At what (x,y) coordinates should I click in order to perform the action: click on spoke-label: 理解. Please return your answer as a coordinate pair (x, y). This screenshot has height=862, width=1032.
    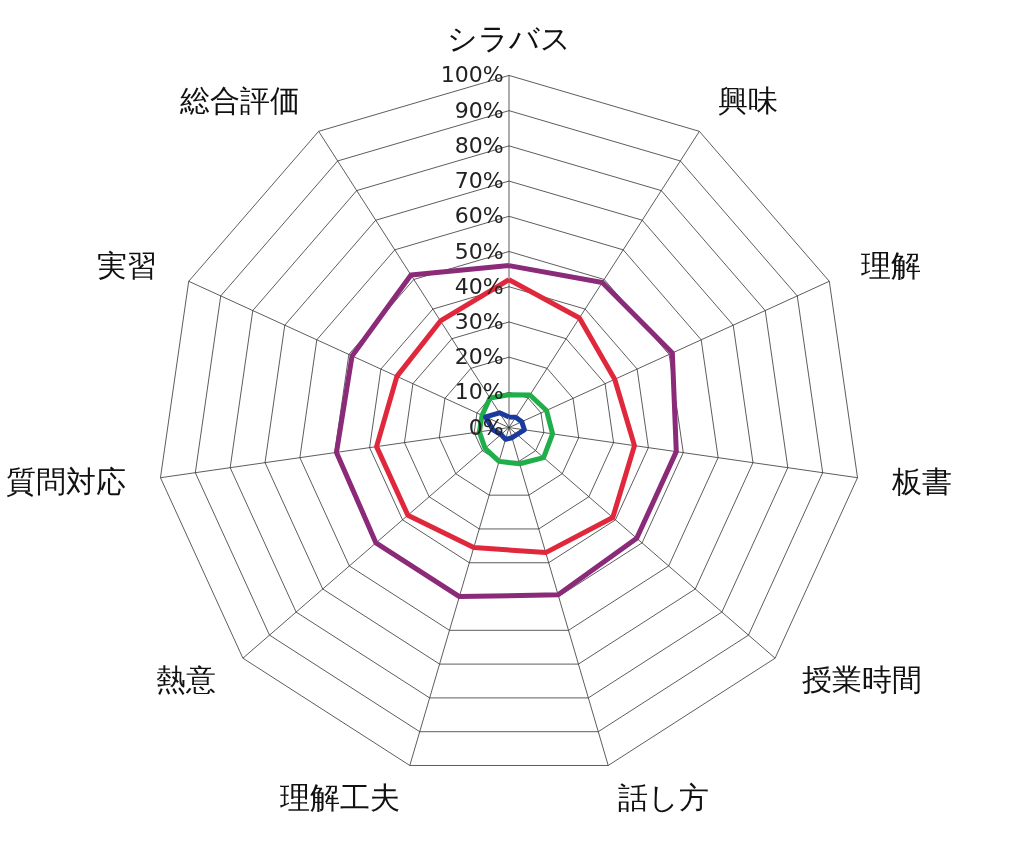
    Looking at the image, I should click on (891, 265).